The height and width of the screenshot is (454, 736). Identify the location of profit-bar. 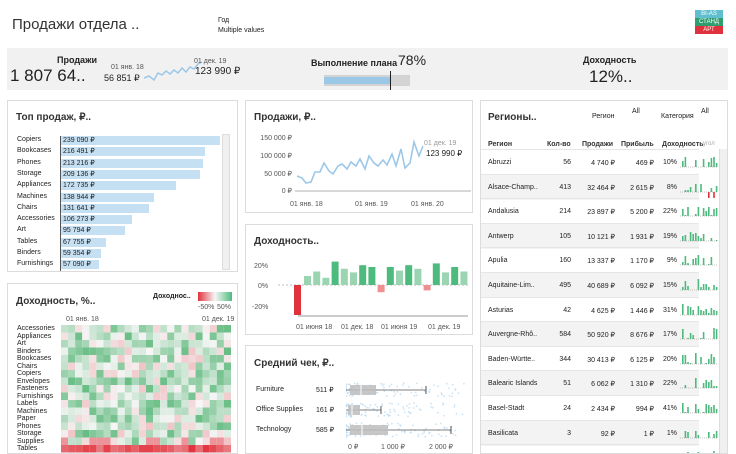
(464, 278).